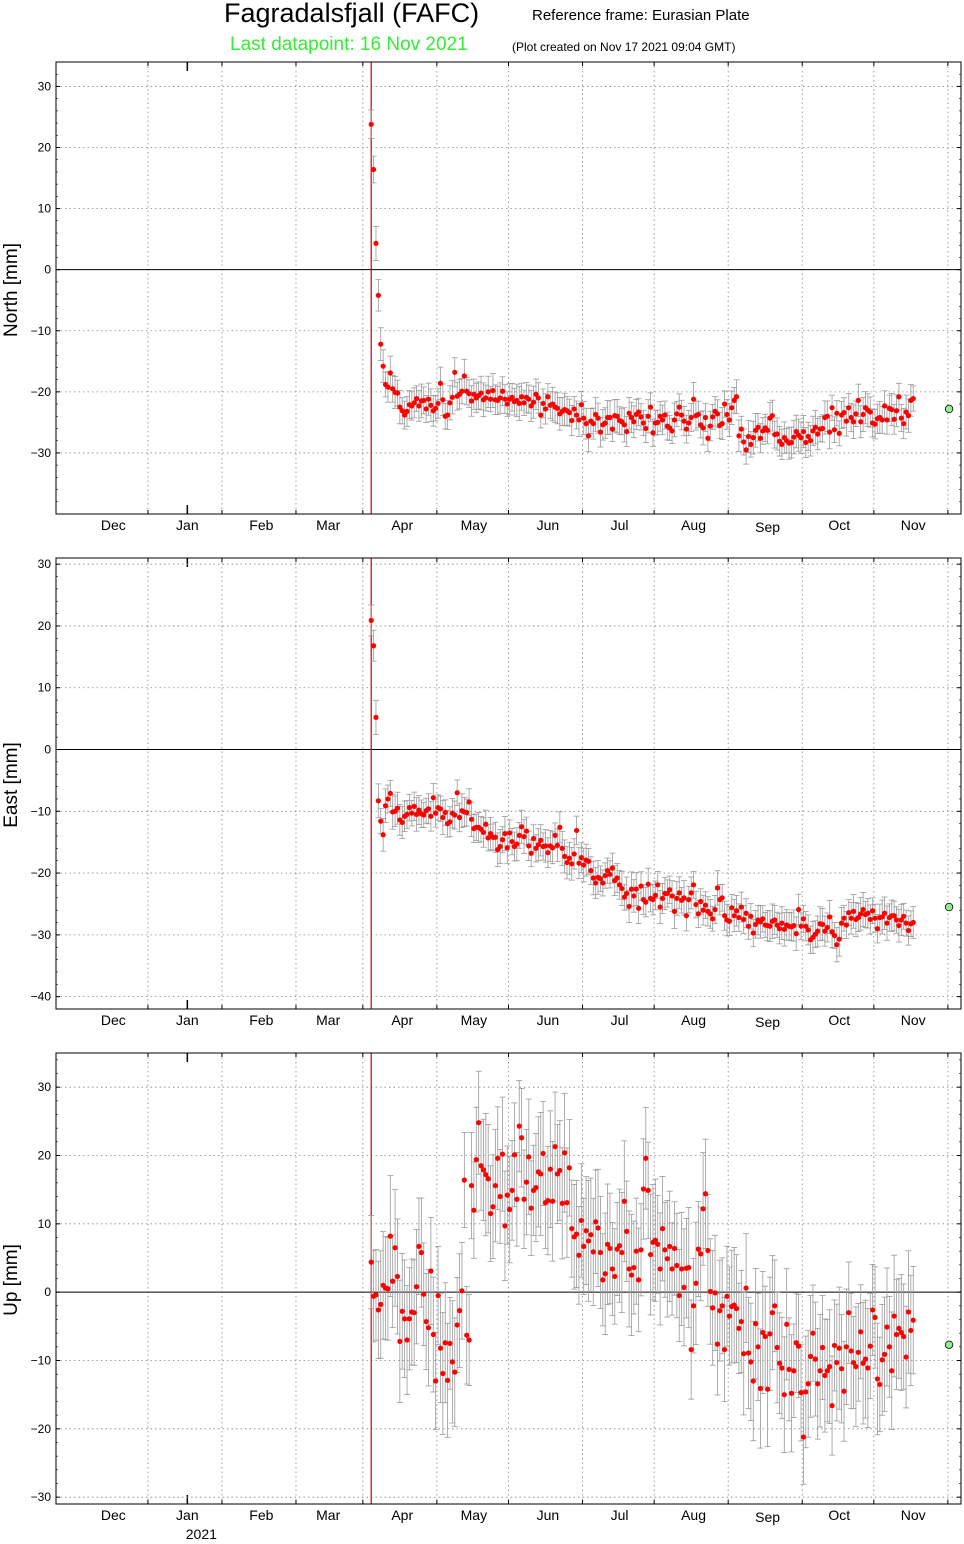 The height and width of the screenshot is (1544, 964). Describe the element at coordinates (187, 1515) in the screenshot. I see `month-label: Jan` at that location.